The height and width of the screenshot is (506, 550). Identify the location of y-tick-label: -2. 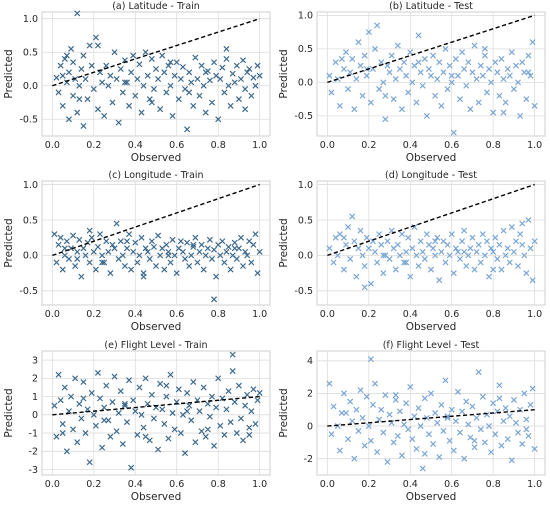
(308, 459).